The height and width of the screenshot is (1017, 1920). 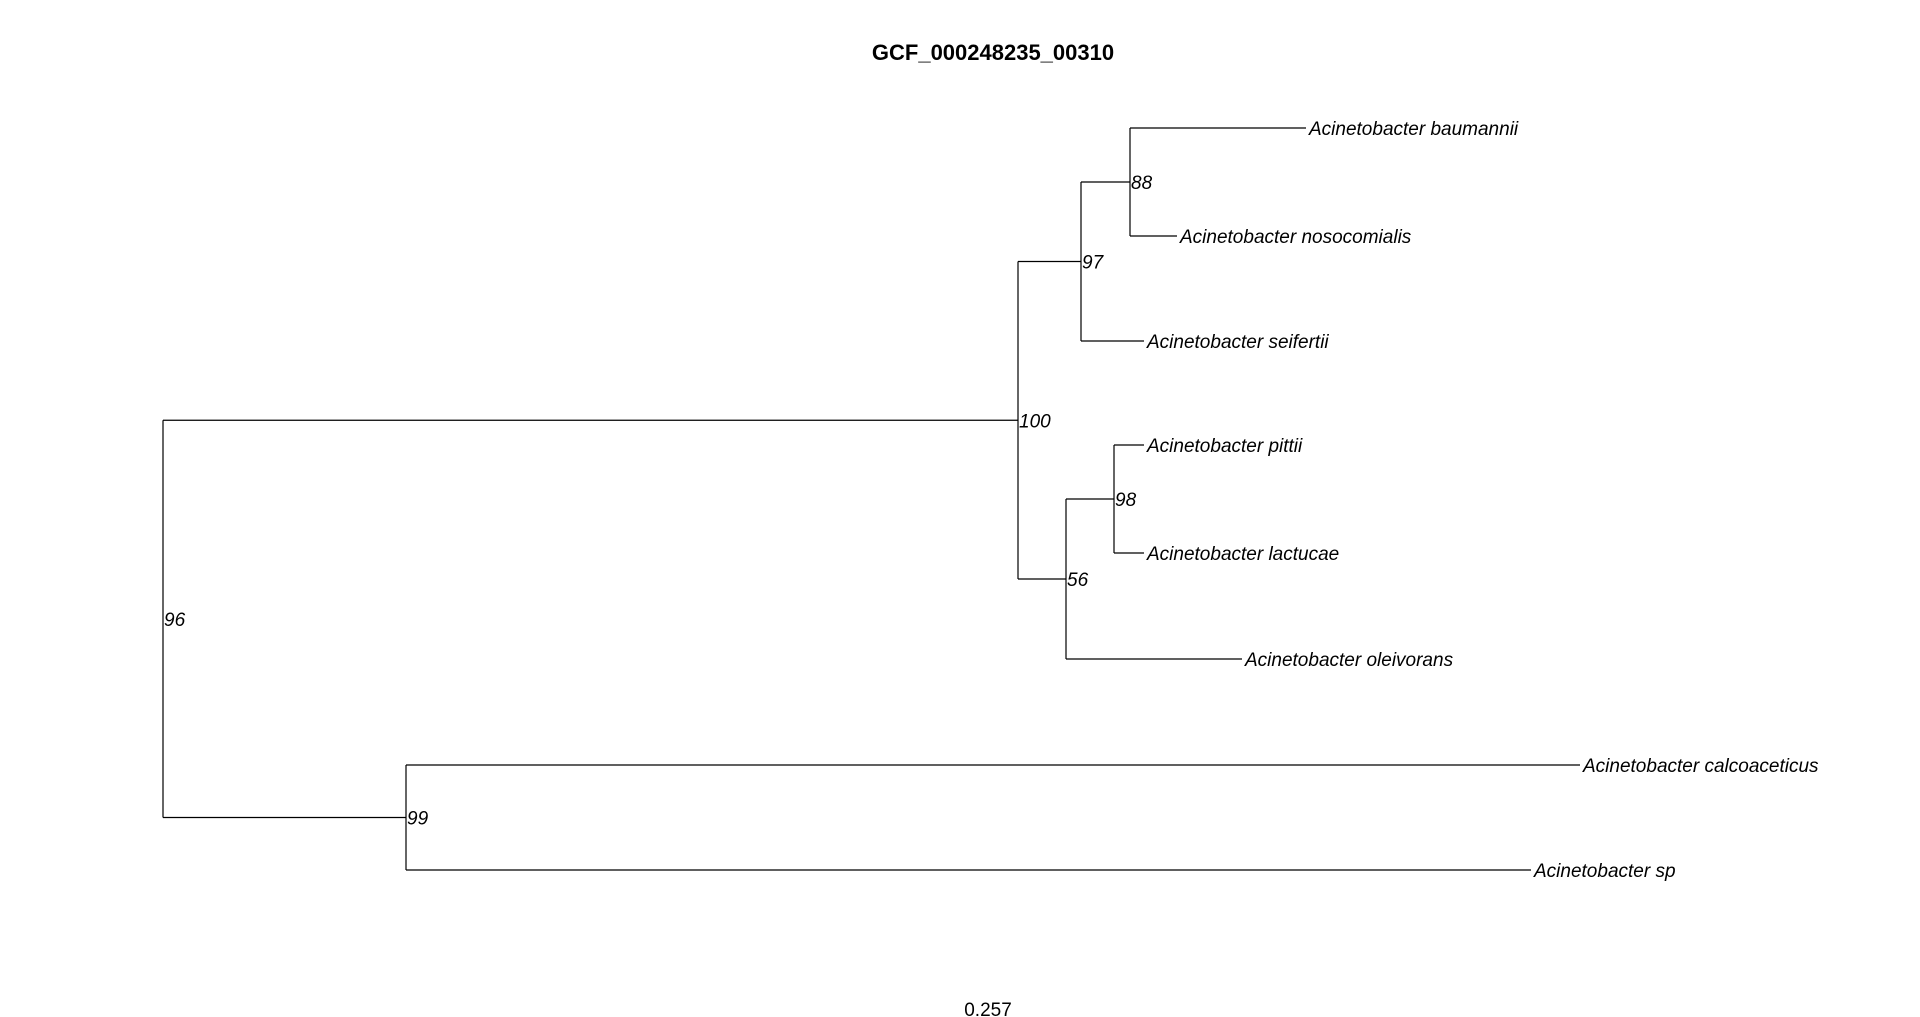 I want to click on tip-label: Acinetobacter pittii, so click(x=1224, y=446).